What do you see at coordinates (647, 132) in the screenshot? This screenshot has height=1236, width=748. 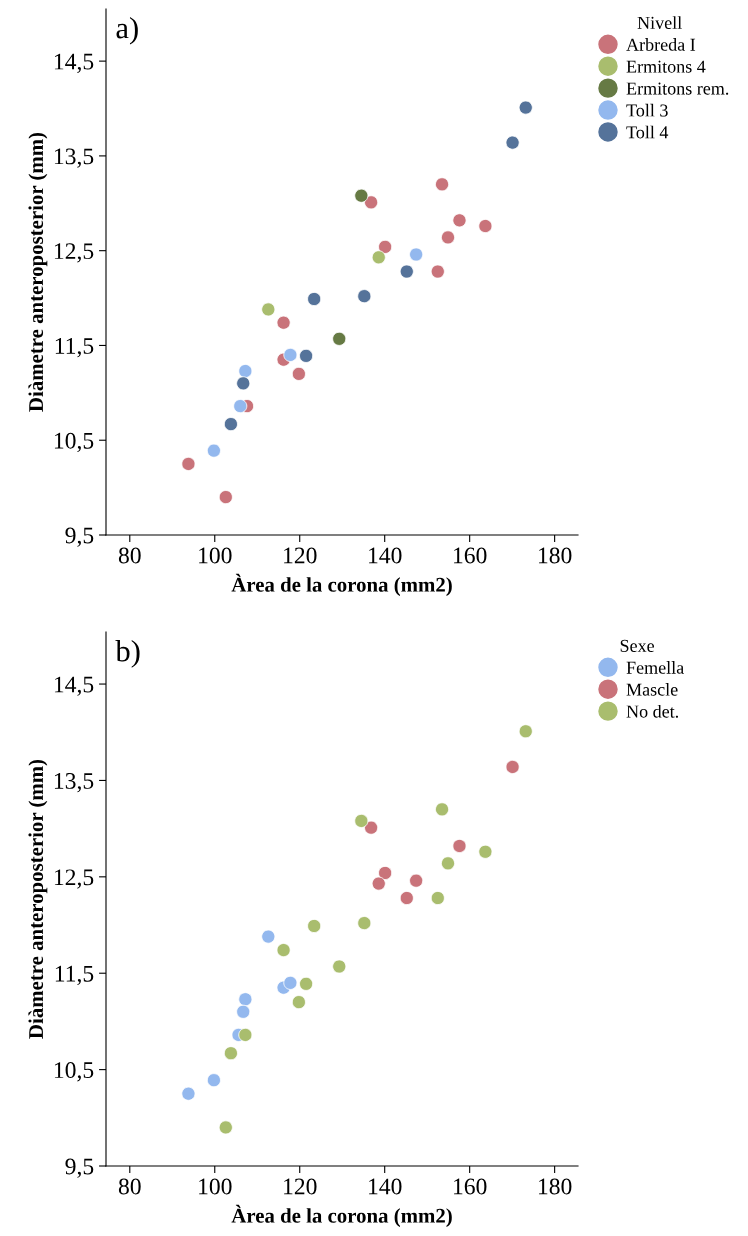 I see `legend-label: Toll 4` at bounding box center [647, 132].